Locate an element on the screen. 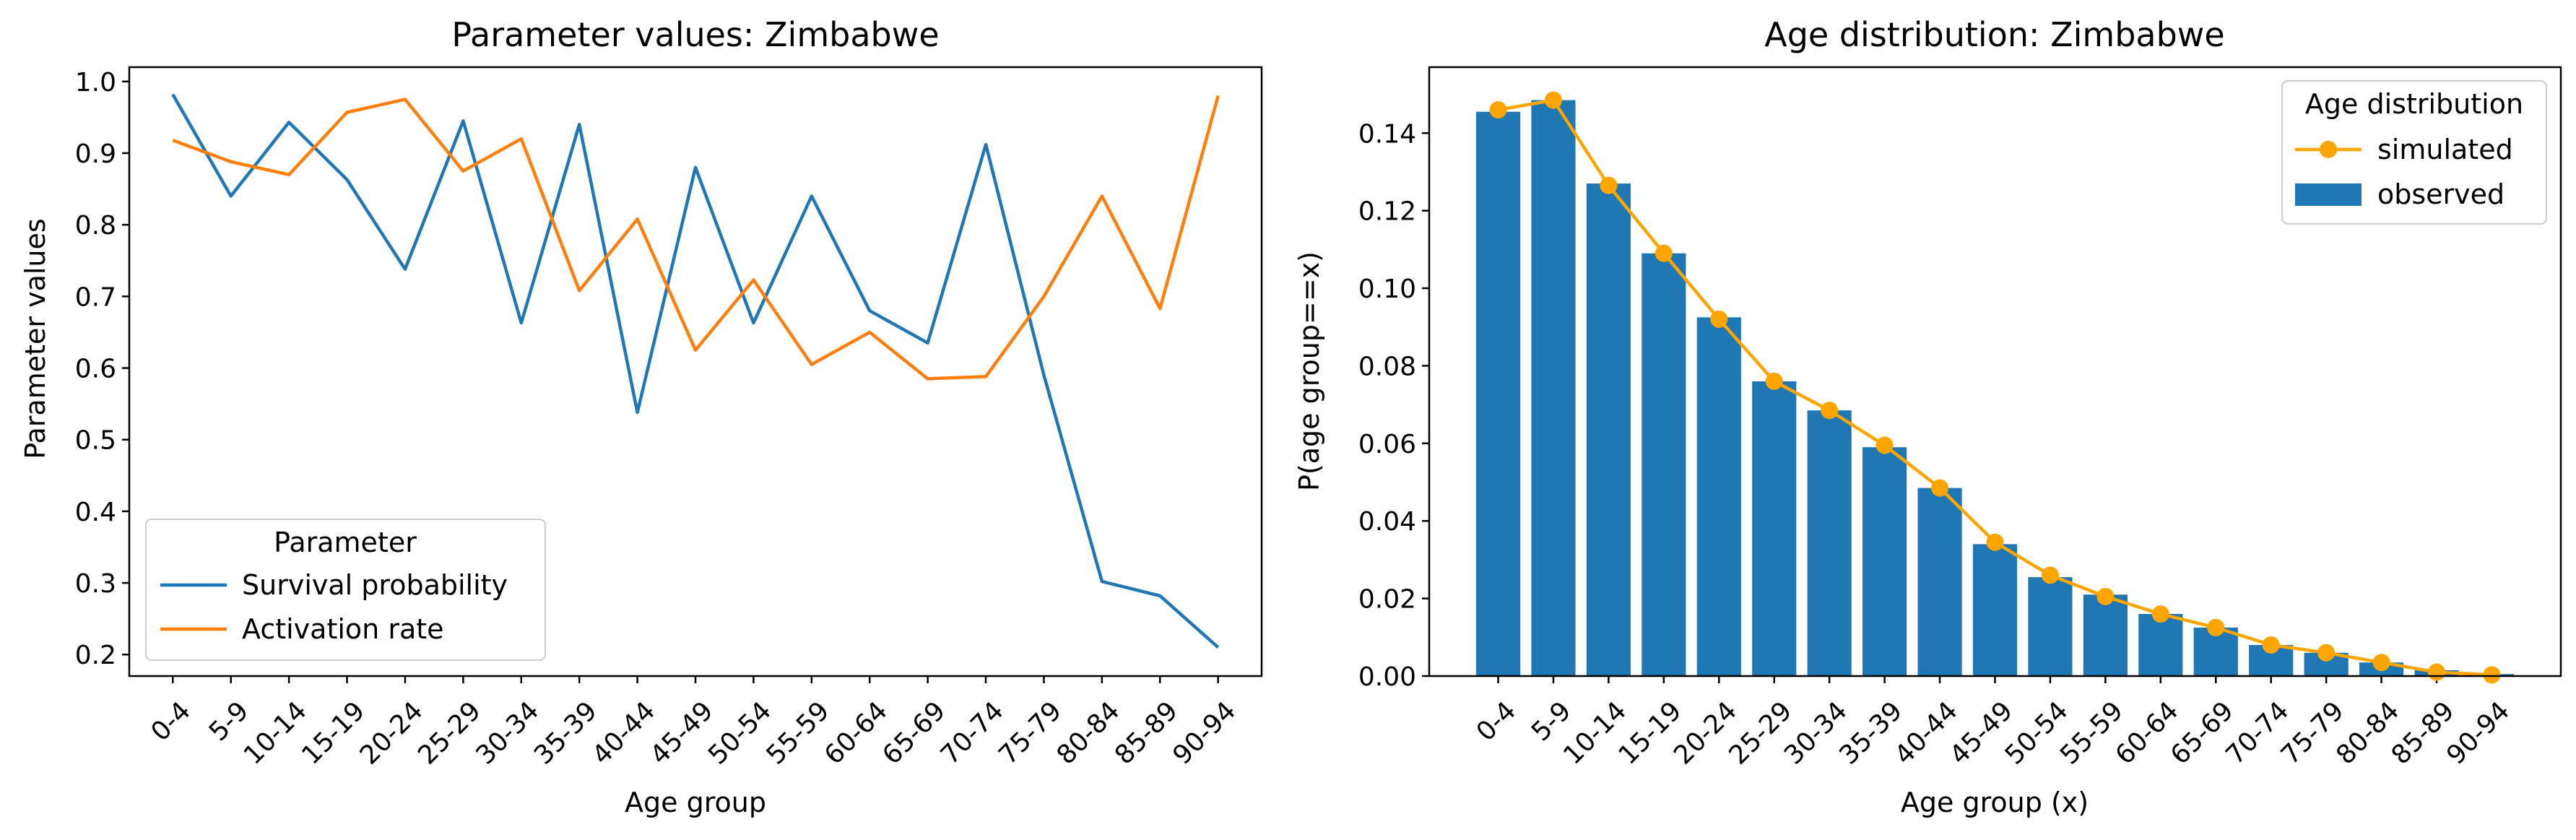 The image size is (2576, 840). y-tick-label: 0.08 is located at coordinates (1387, 366).